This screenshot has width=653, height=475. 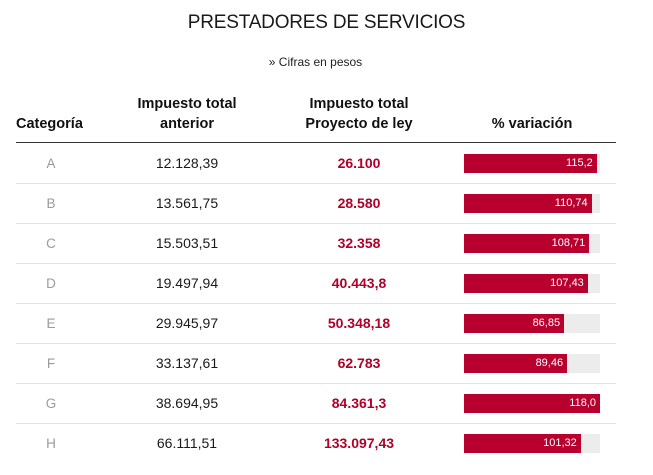 I want to click on category-cell: C, so click(x=51, y=243).